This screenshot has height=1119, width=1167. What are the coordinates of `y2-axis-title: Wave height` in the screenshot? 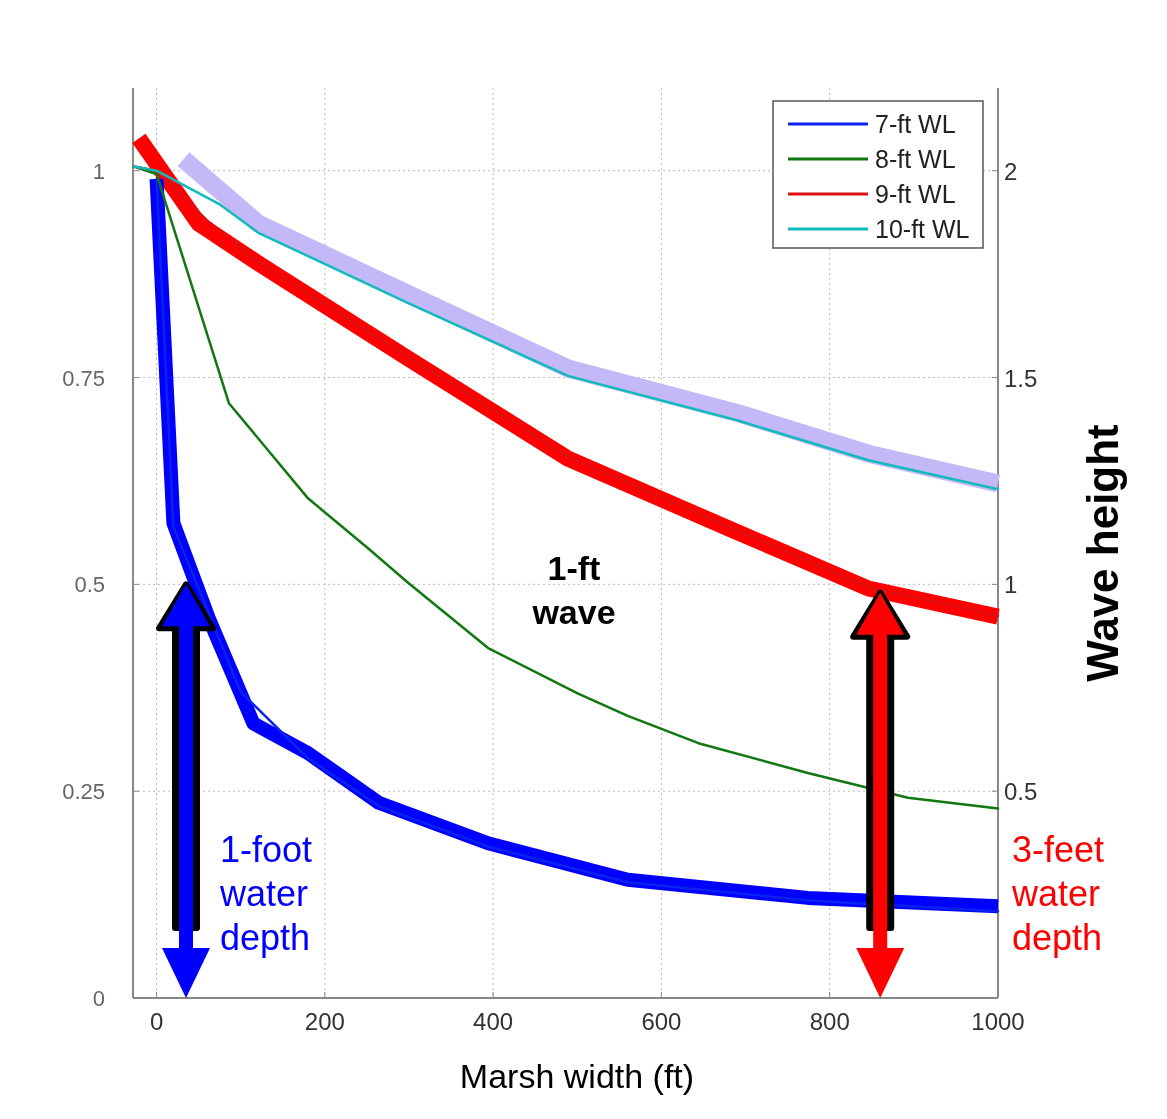 It's located at (1102, 552).